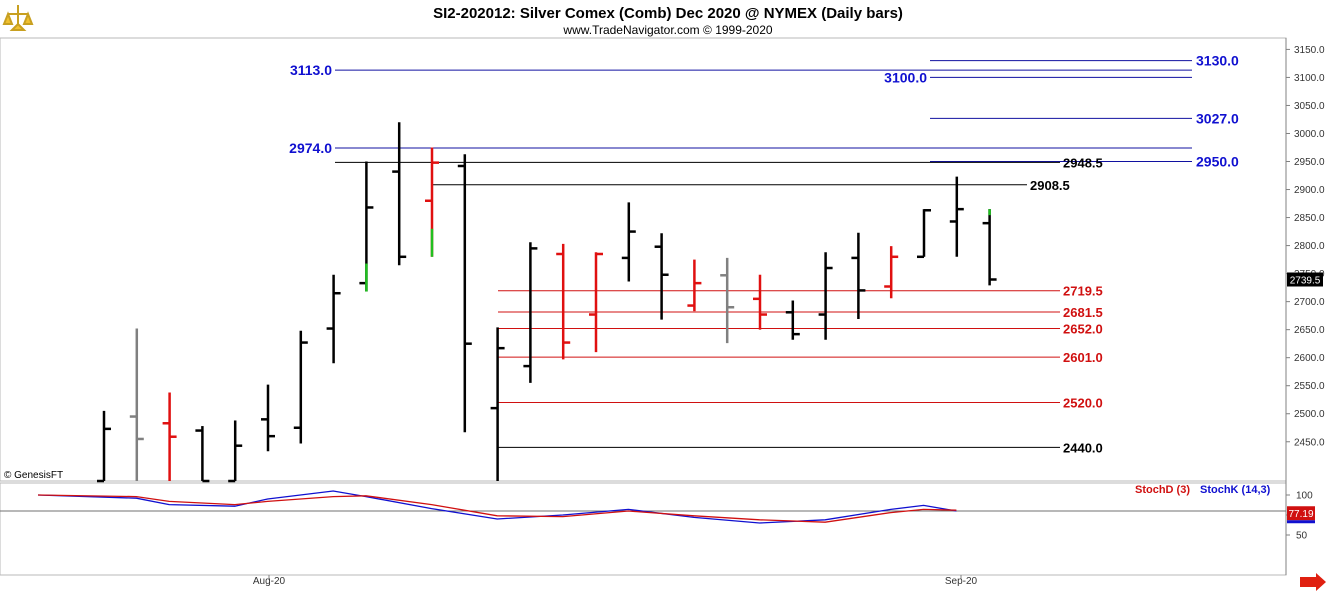  Describe the element at coordinates (1302, 536) in the screenshot. I see `stoch-axis-label: 50` at that location.